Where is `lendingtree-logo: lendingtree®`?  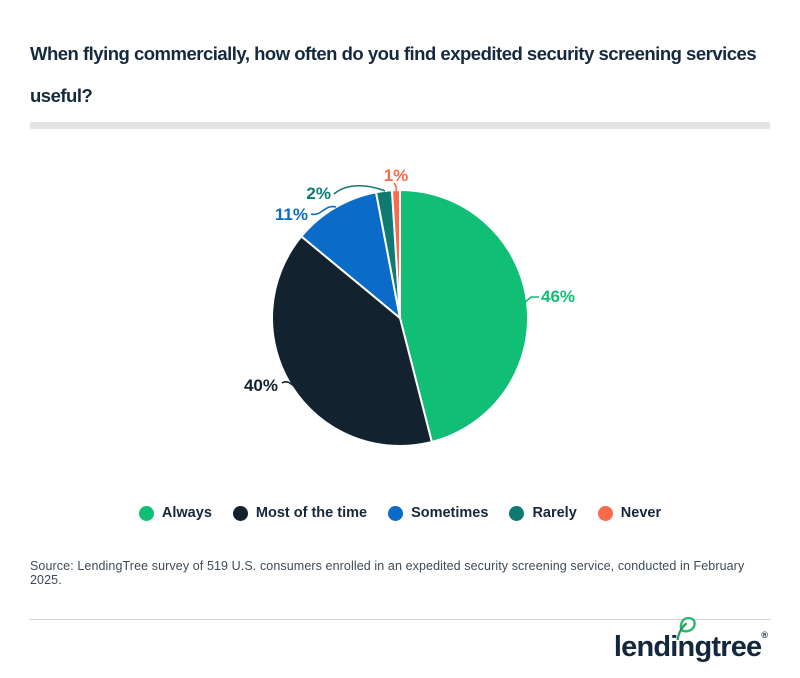 lendingtree-logo: lendingtree® is located at coordinates (690, 640).